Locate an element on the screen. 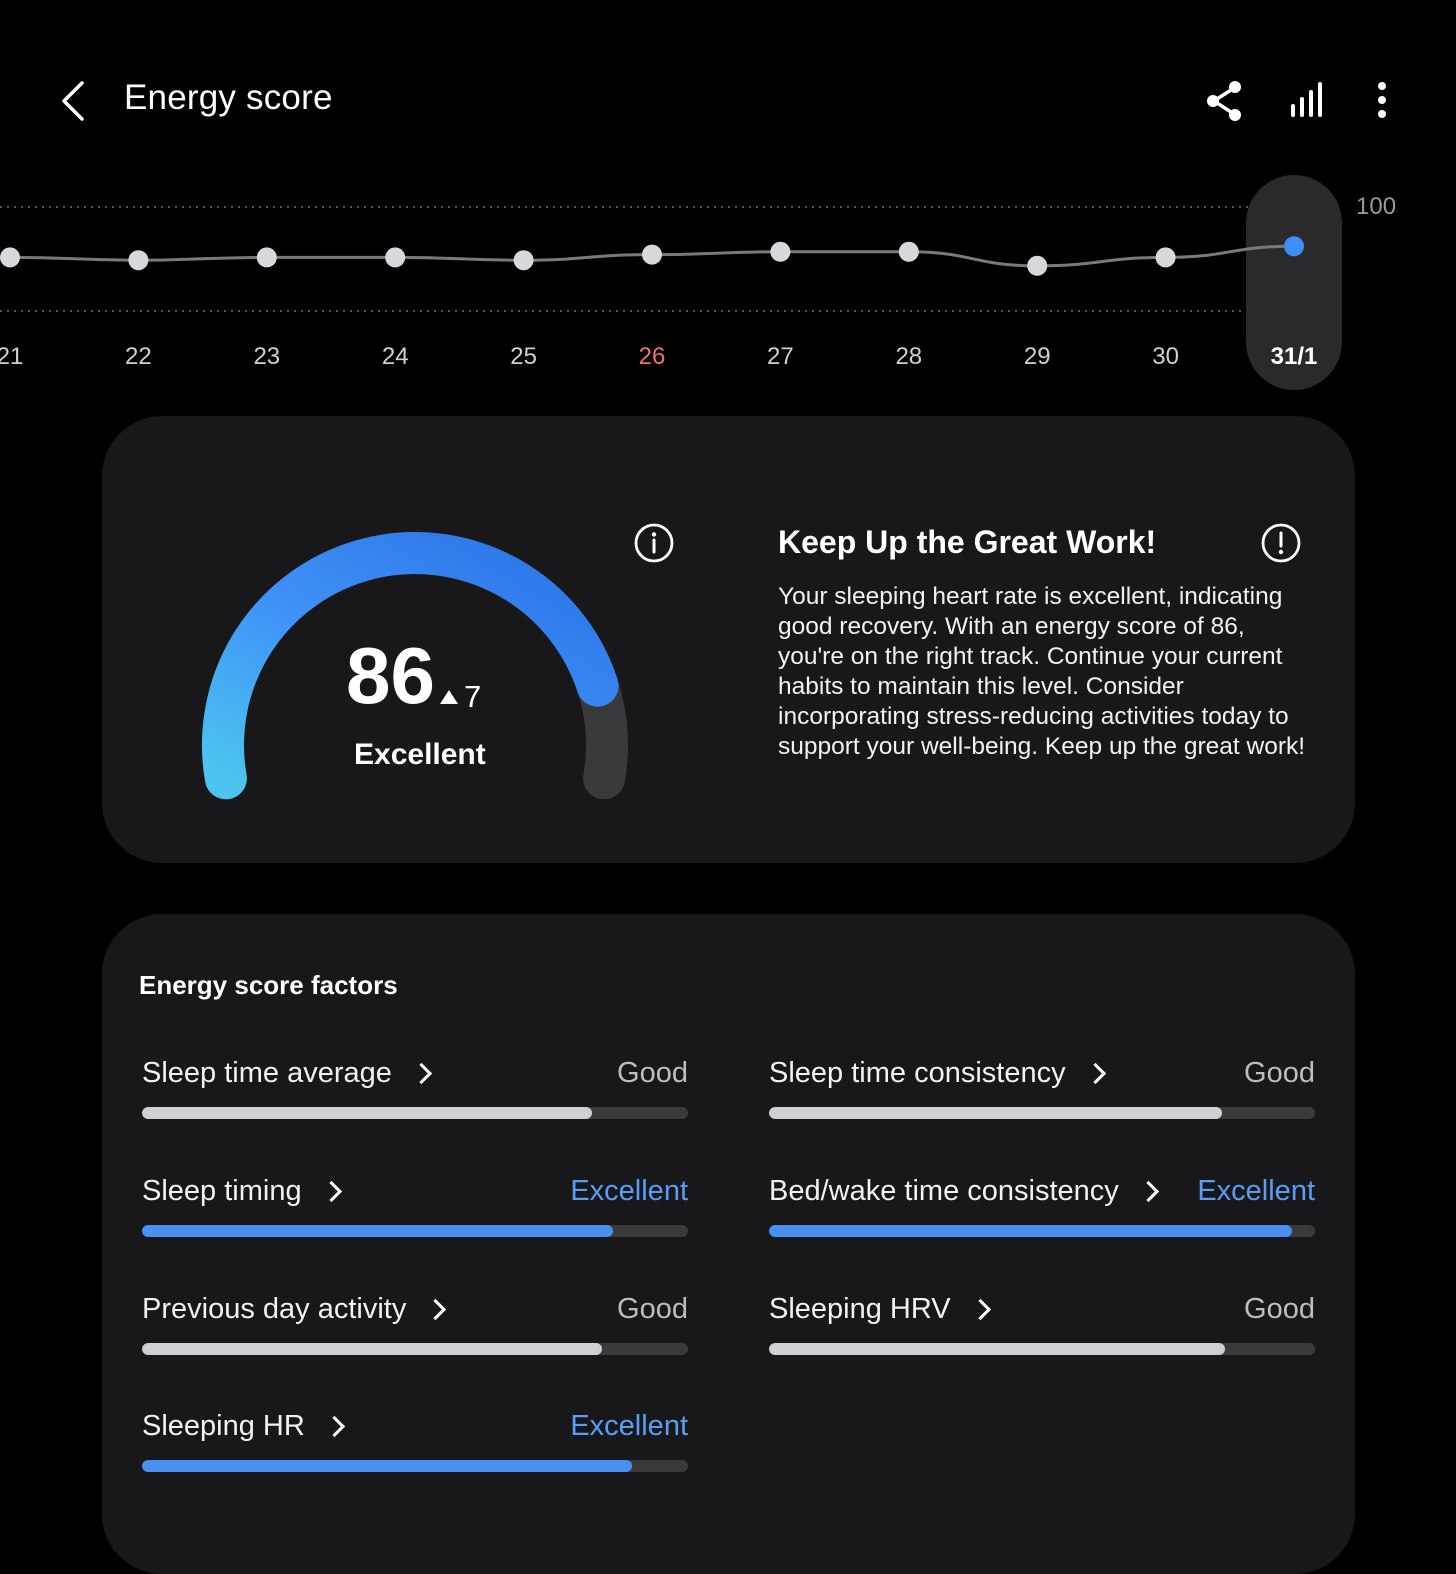 This screenshot has width=1456, height=1574. day-label: 24 is located at coordinates (395, 356).